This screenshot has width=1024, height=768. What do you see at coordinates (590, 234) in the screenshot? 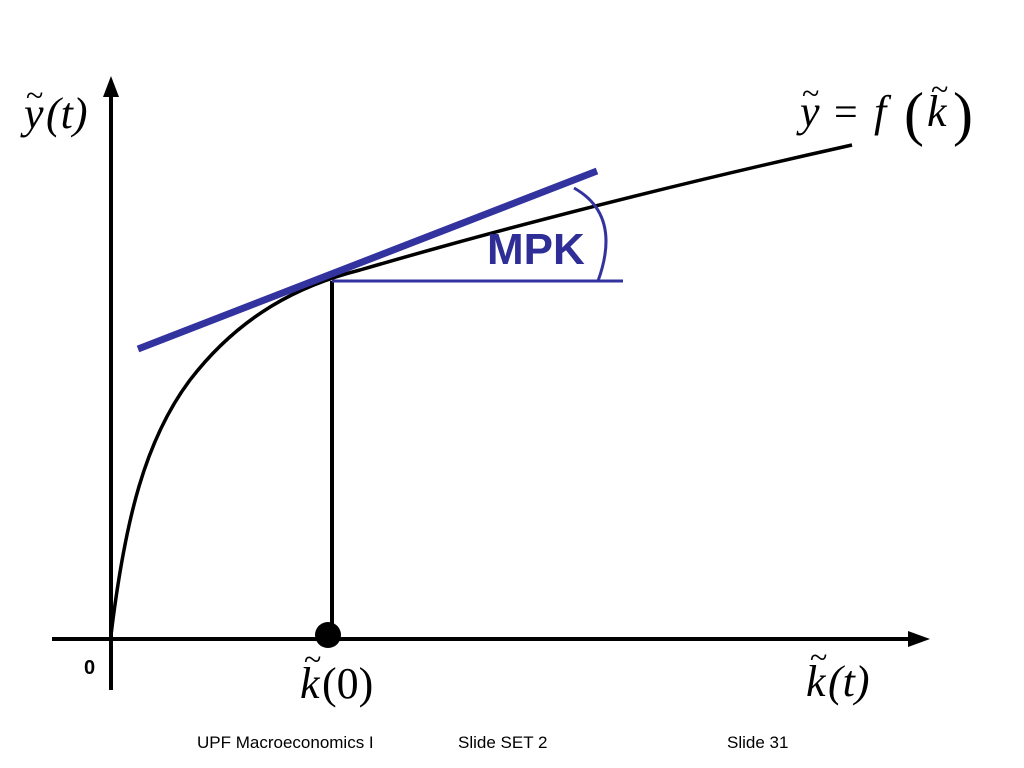
I see `mpk-angle-arc` at bounding box center [590, 234].